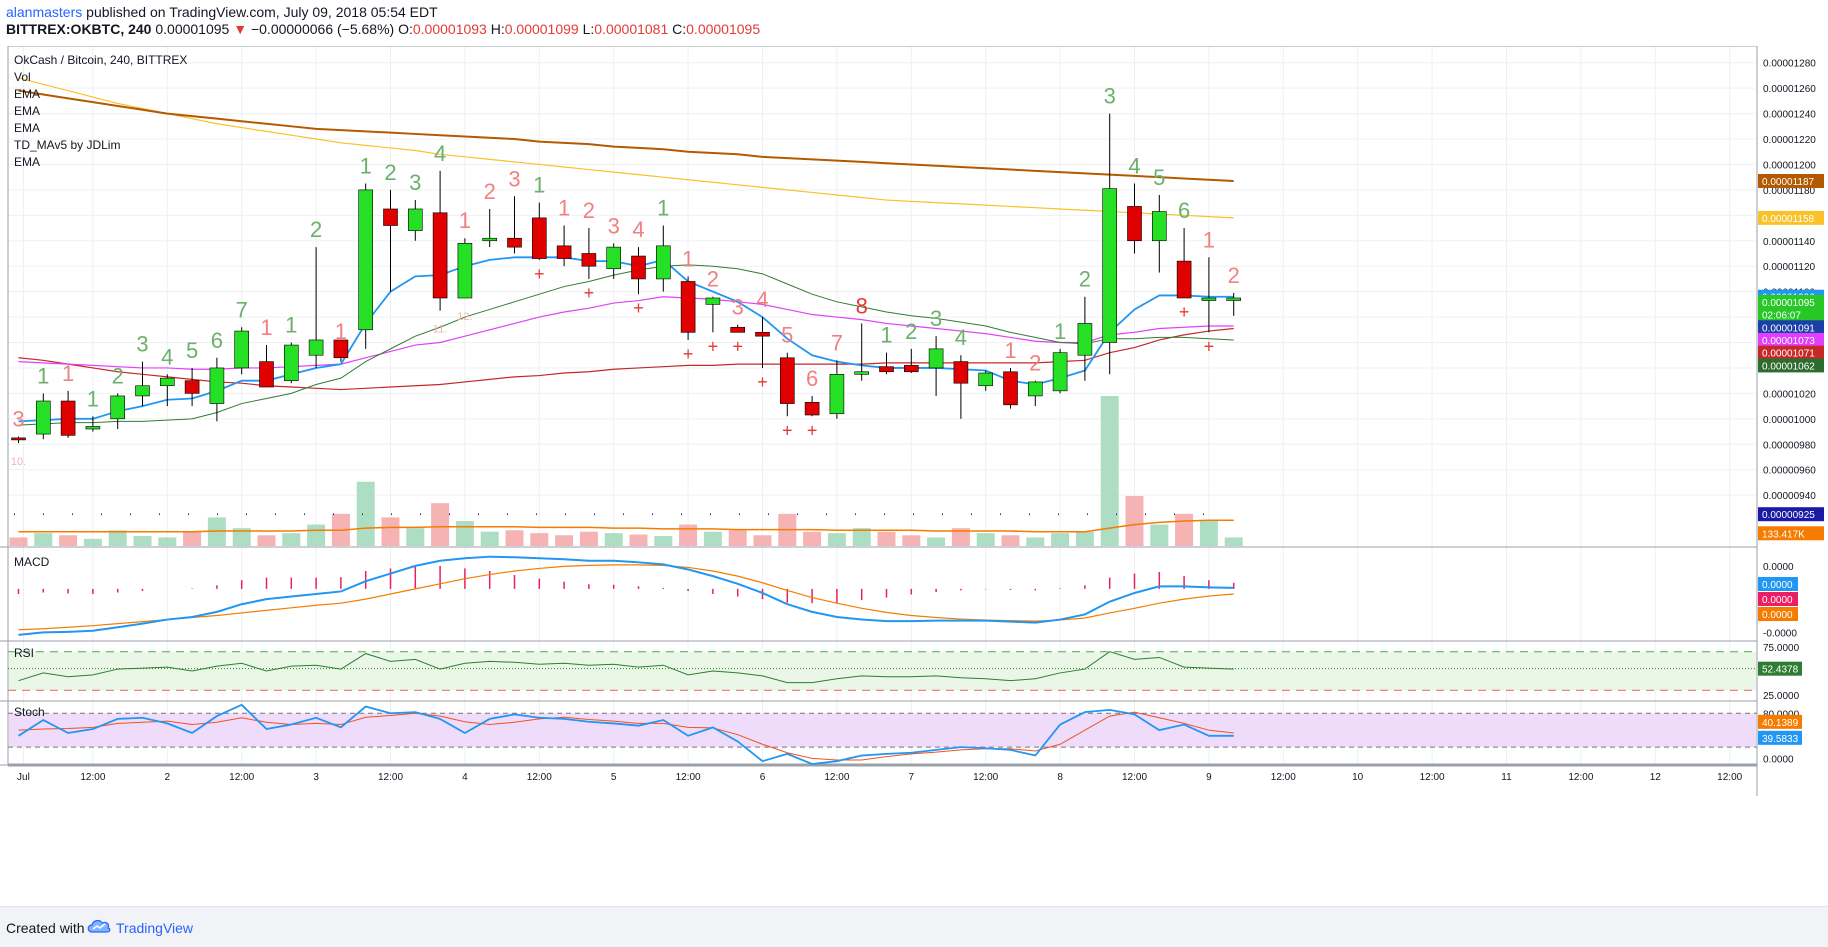 This screenshot has width=1828, height=947. What do you see at coordinates (1789, 445) in the screenshot?
I see `price-tick-label: 0.00000980` at bounding box center [1789, 445].